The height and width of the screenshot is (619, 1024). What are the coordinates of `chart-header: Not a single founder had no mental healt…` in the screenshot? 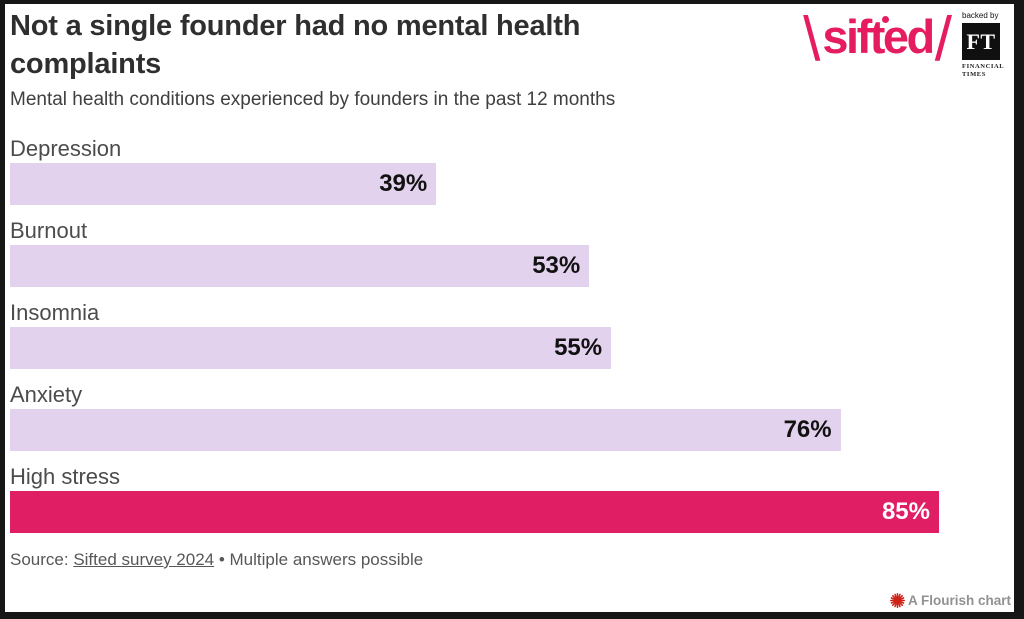 It's located at (365, 59).